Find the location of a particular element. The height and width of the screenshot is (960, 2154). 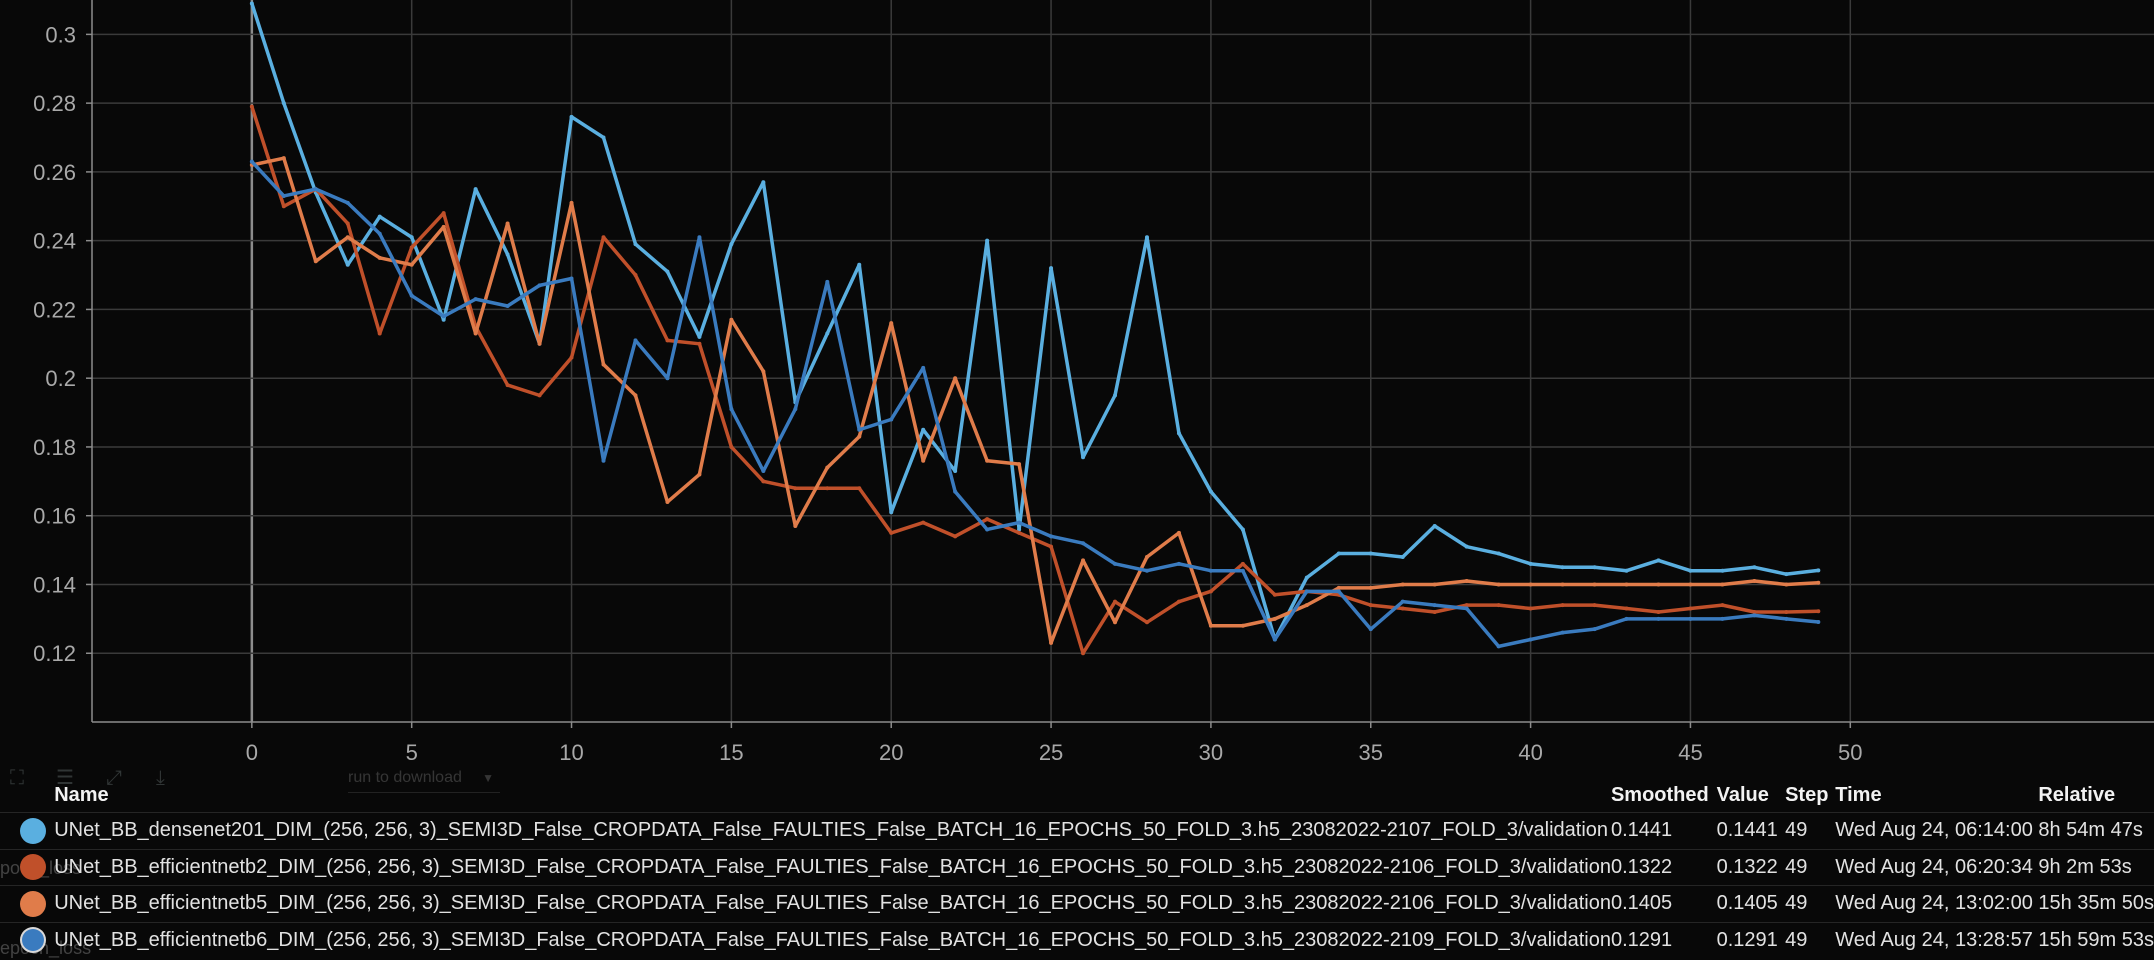

step-header: Step is located at coordinates (1807, 794).